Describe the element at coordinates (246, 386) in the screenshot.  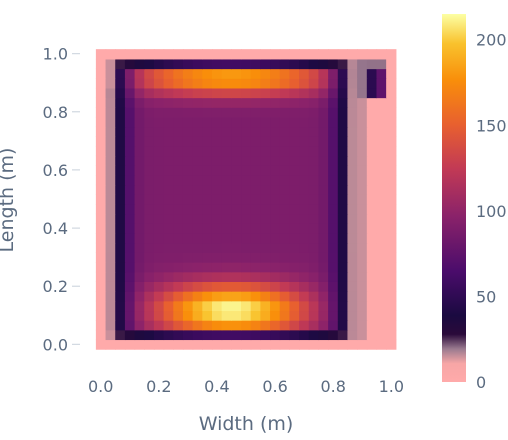
I see `x-axis-ticks: 0.0 0.2 0.4 0.6 0.8 1.0` at that location.